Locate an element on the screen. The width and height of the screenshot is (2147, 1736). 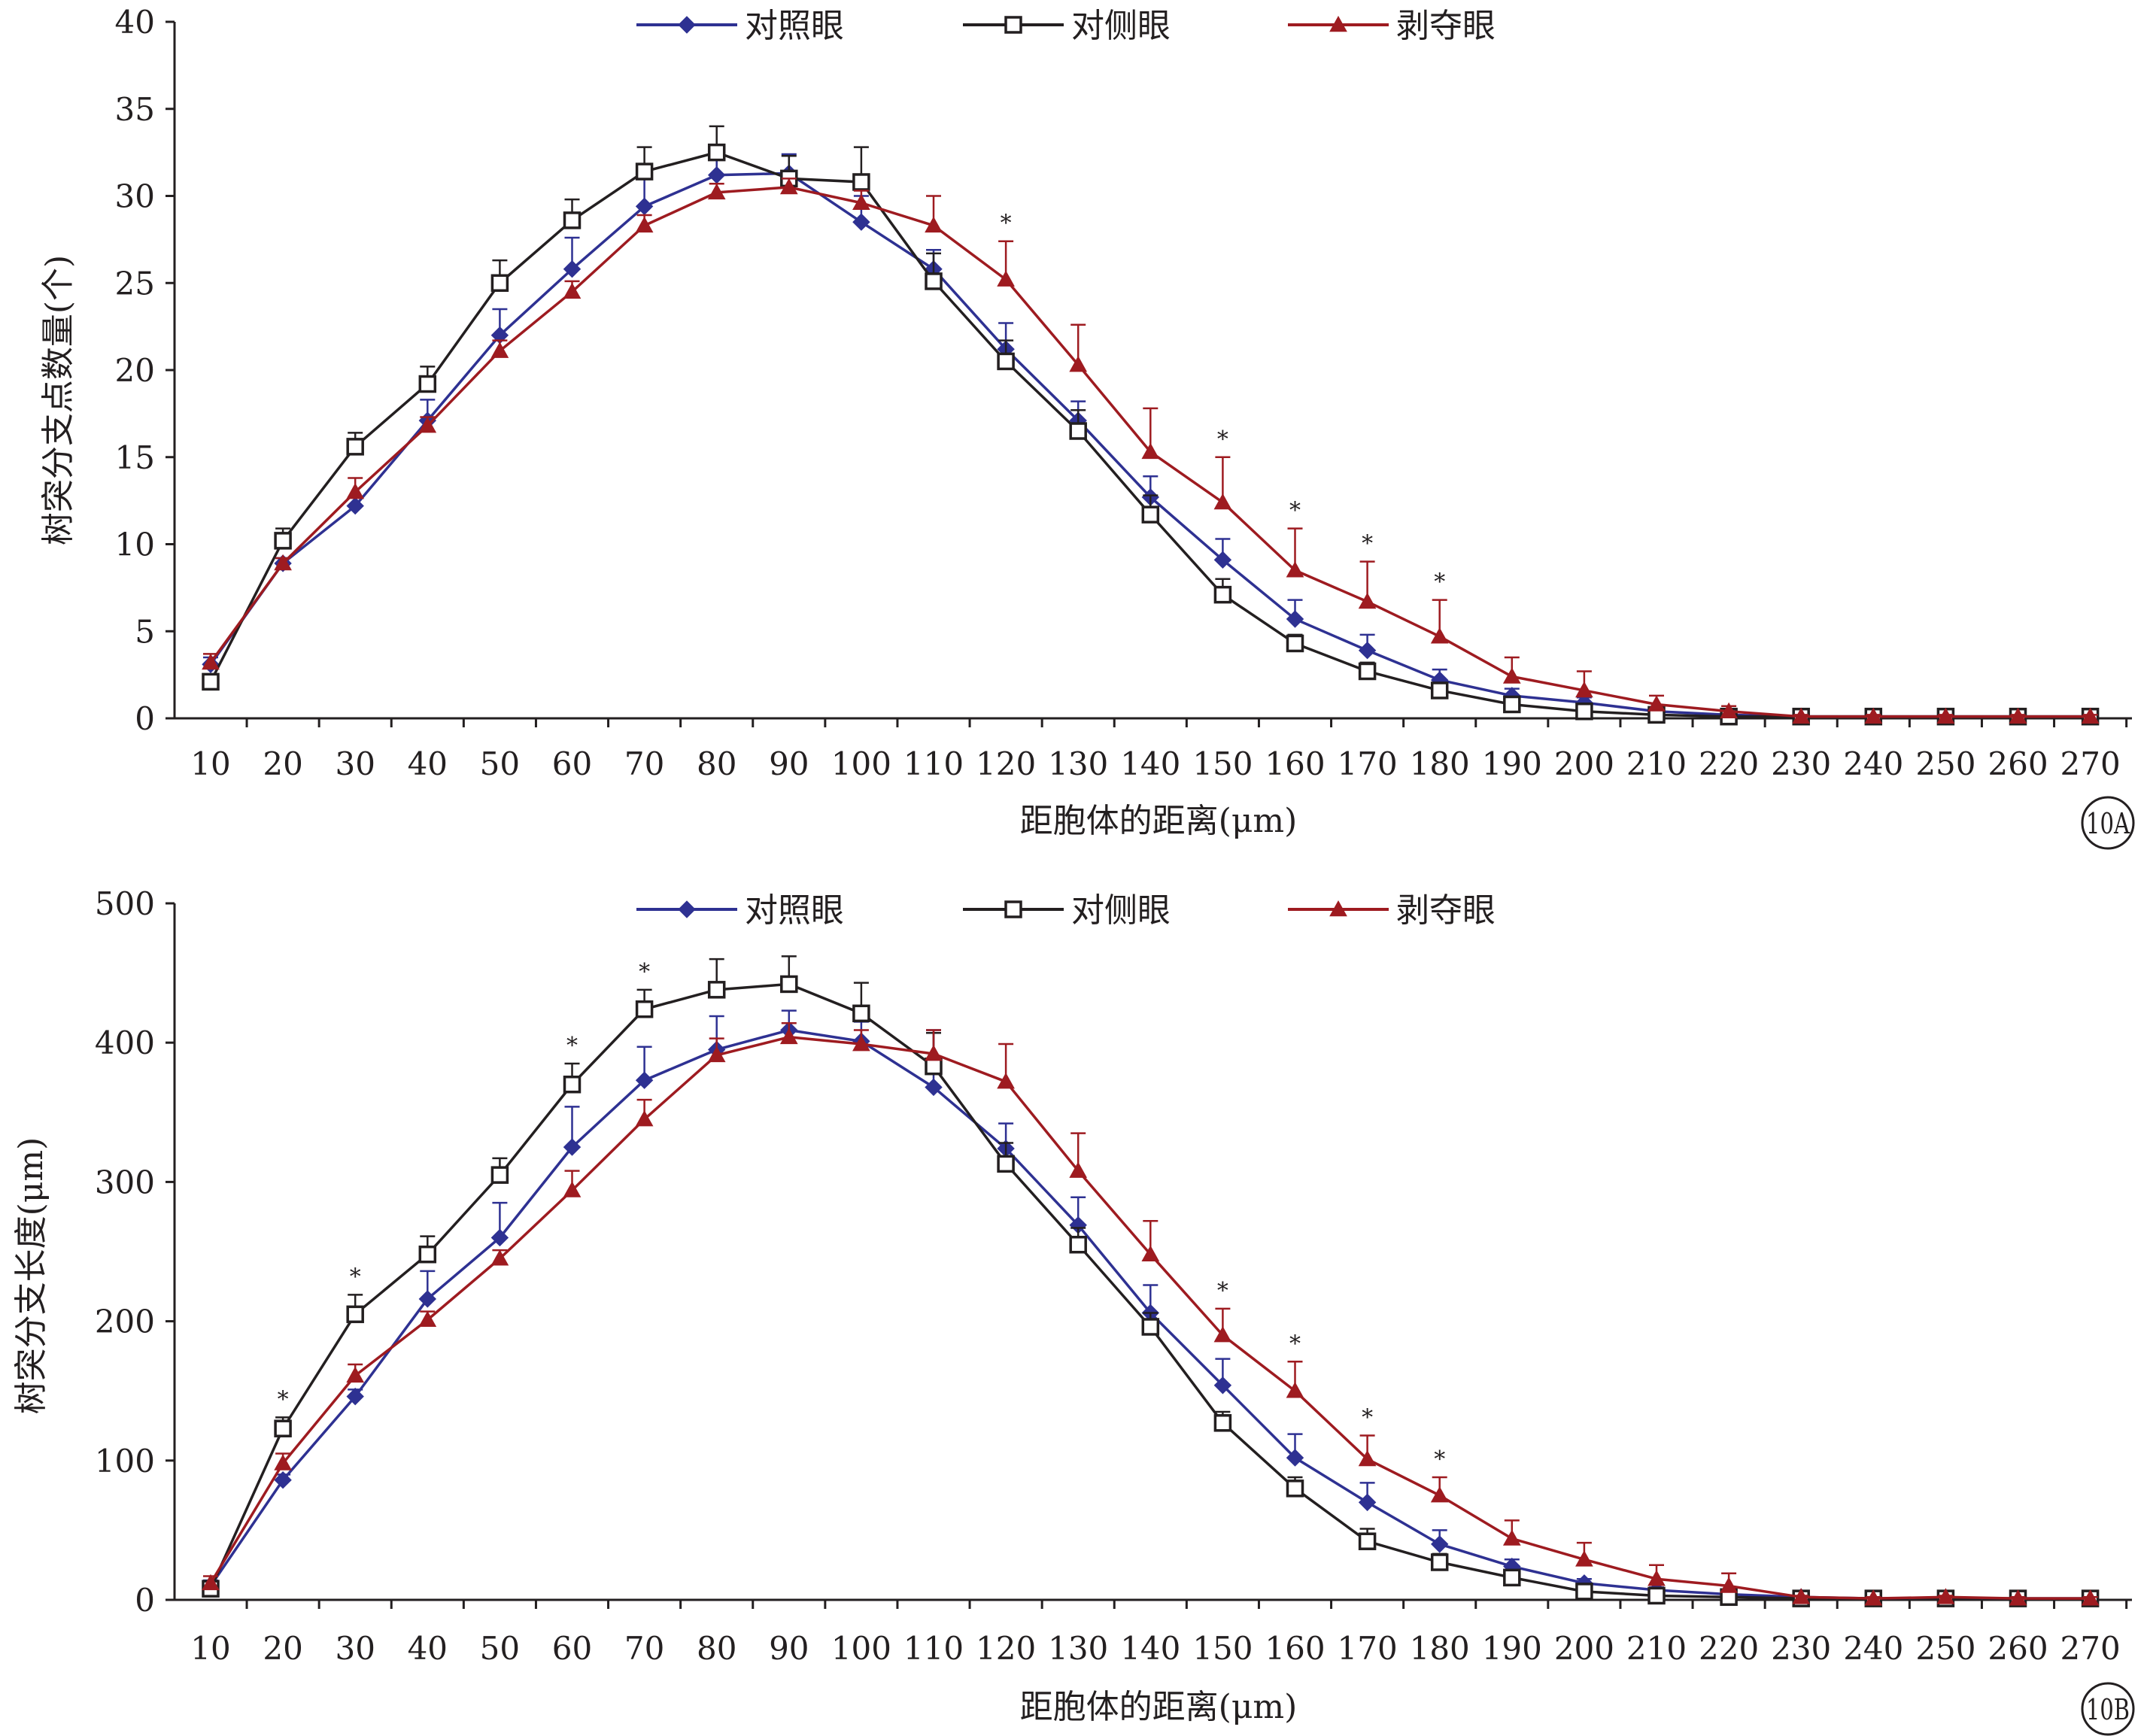
x-tick-label: 140 is located at coordinates (1150, 763).